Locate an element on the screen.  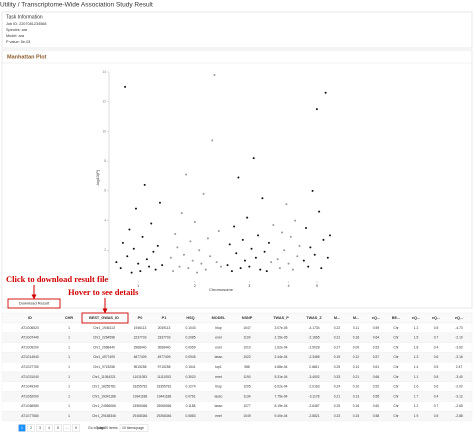
table-cell: 0.0945 is located at coordinates (190, 357).